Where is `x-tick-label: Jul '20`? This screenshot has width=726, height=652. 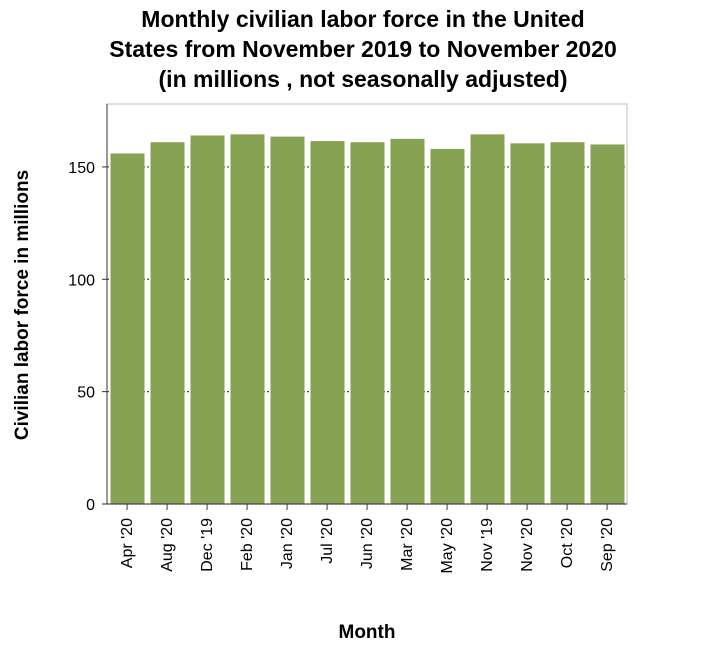
x-tick-label: Jul '20 is located at coordinates (327, 541).